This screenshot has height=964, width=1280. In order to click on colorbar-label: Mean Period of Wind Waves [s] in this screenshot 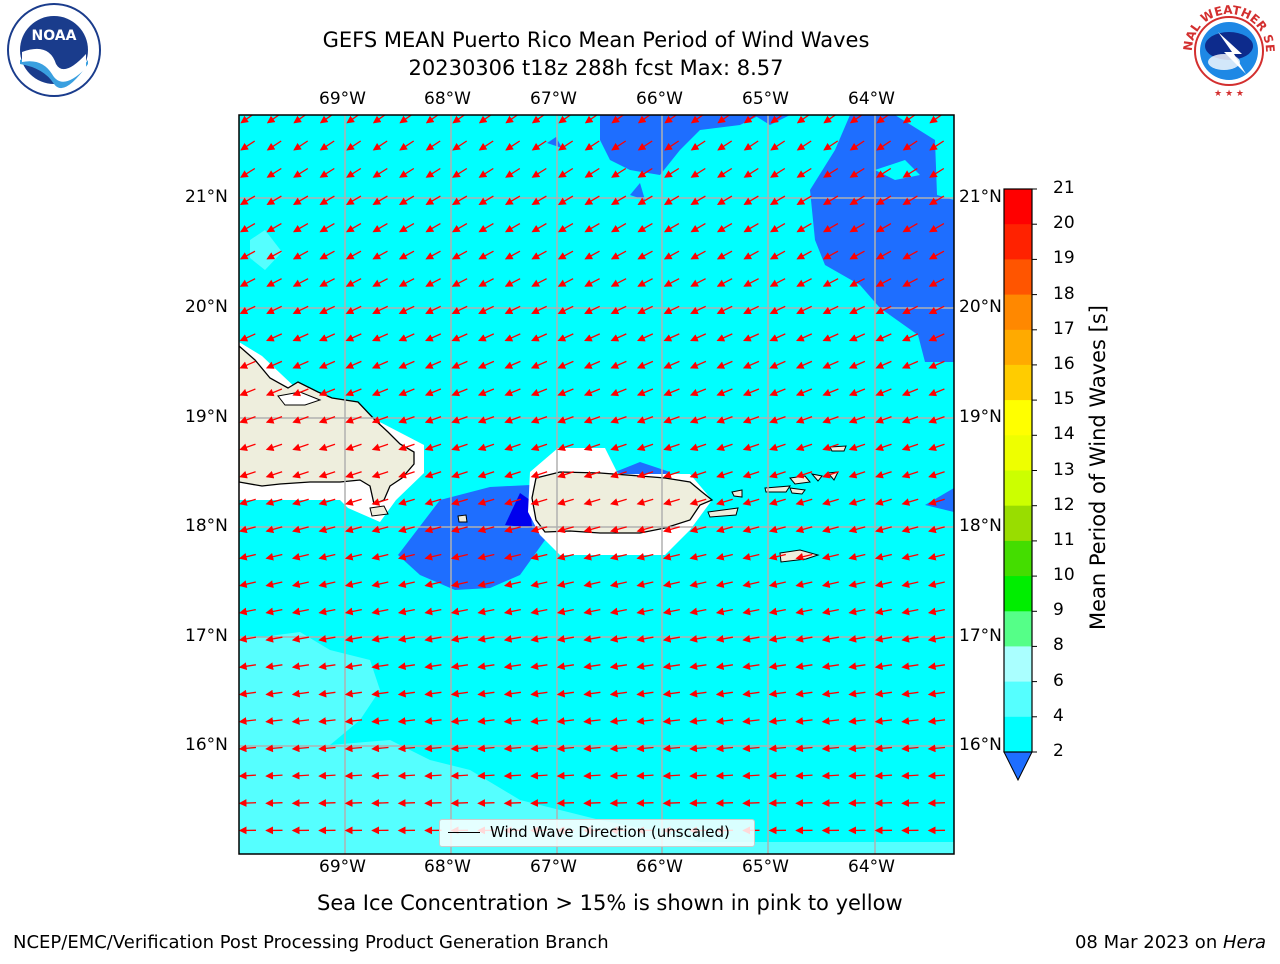, I will do `click(1098, 470)`.